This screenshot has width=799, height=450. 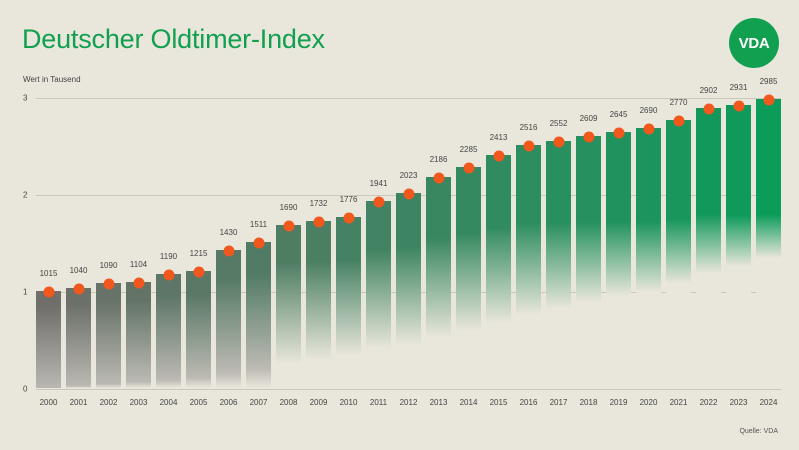 What do you see at coordinates (738, 402) in the screenshot?
I see `x-tick-label: 2023` at bounding box center [738, 402].